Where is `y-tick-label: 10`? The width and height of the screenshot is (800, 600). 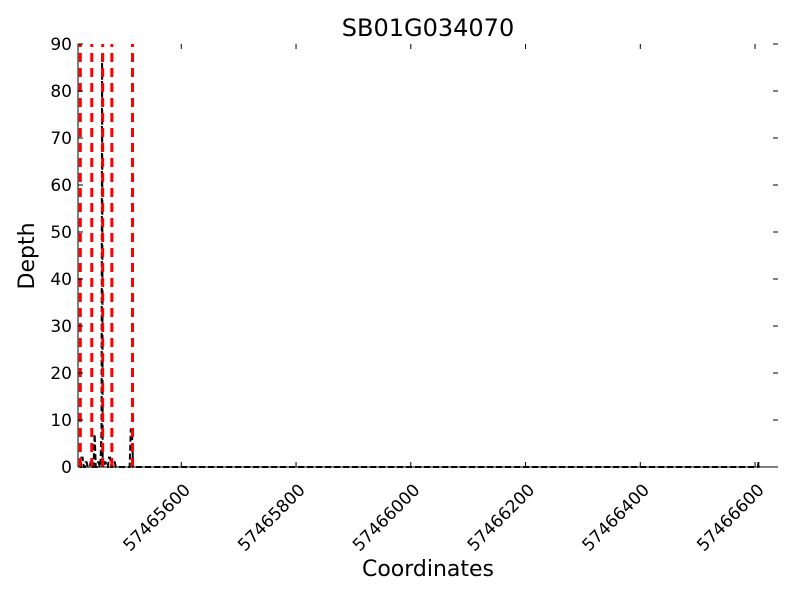
y-tick-label: 10 is located at coordinates (61, 421).